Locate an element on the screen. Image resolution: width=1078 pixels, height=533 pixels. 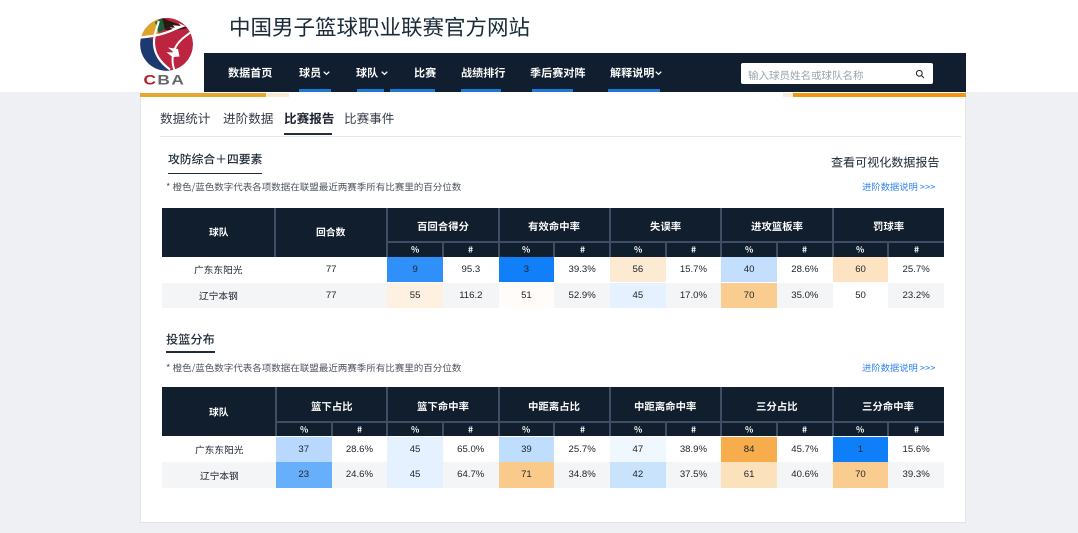
svg-text: CBA is located at coordinates (165, 80).